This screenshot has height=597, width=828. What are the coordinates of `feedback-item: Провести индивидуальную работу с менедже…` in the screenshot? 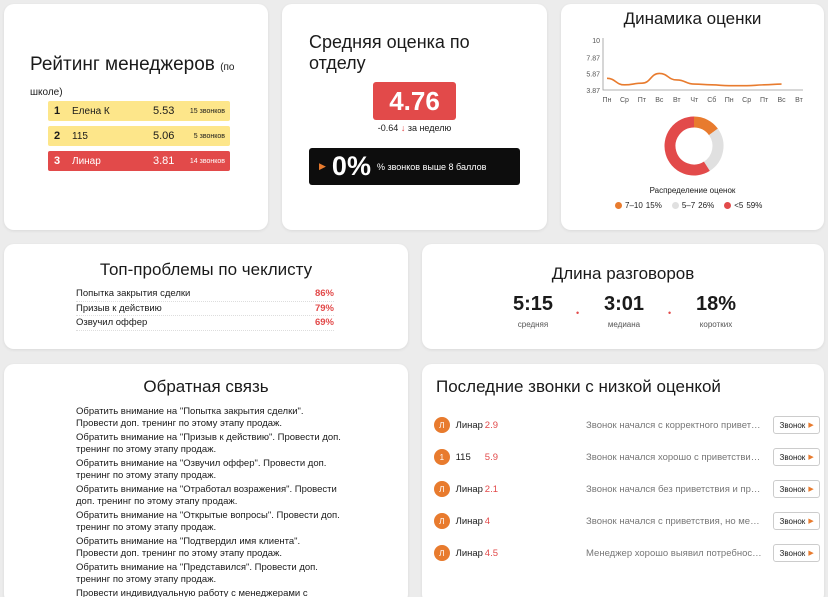 It's located at (192, 592).